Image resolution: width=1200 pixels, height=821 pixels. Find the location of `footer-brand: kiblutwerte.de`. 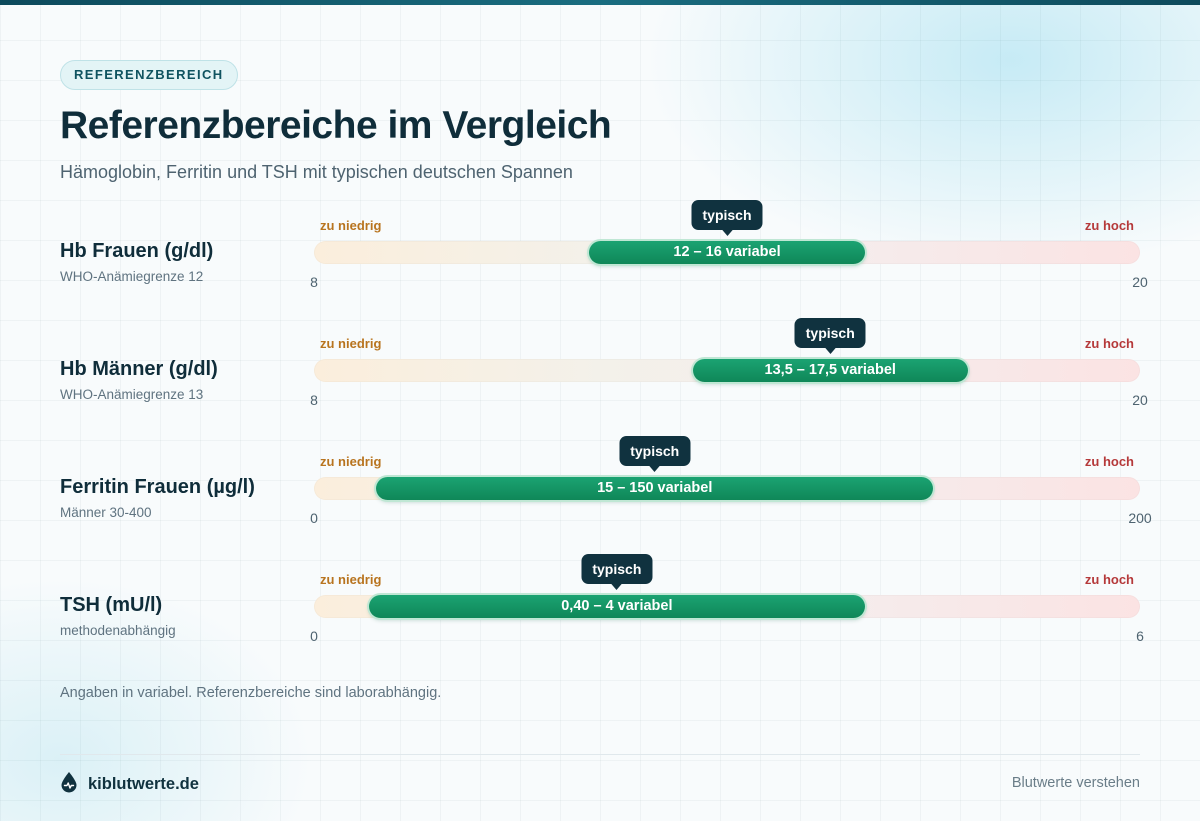

footer-brand: kiblutwerte.de is located at coordinates (129, 784).